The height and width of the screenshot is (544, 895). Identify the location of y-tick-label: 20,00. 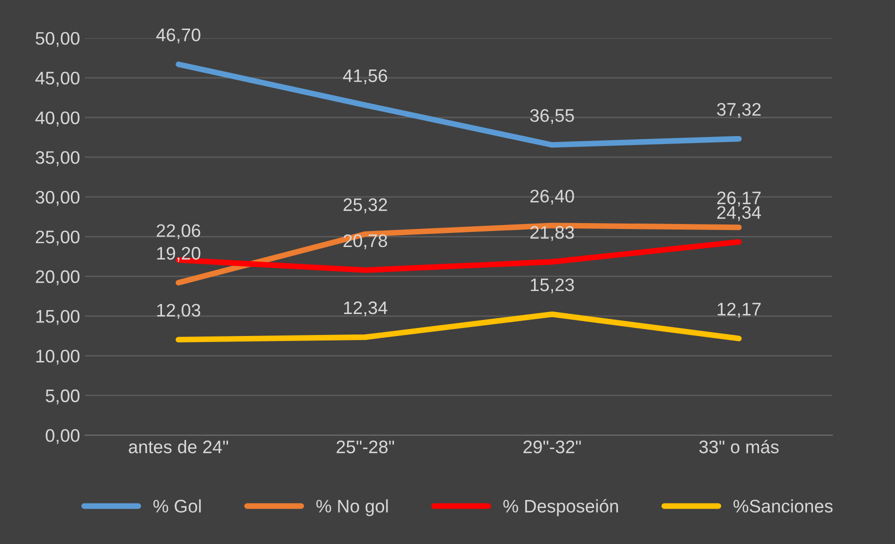
(58, 278).